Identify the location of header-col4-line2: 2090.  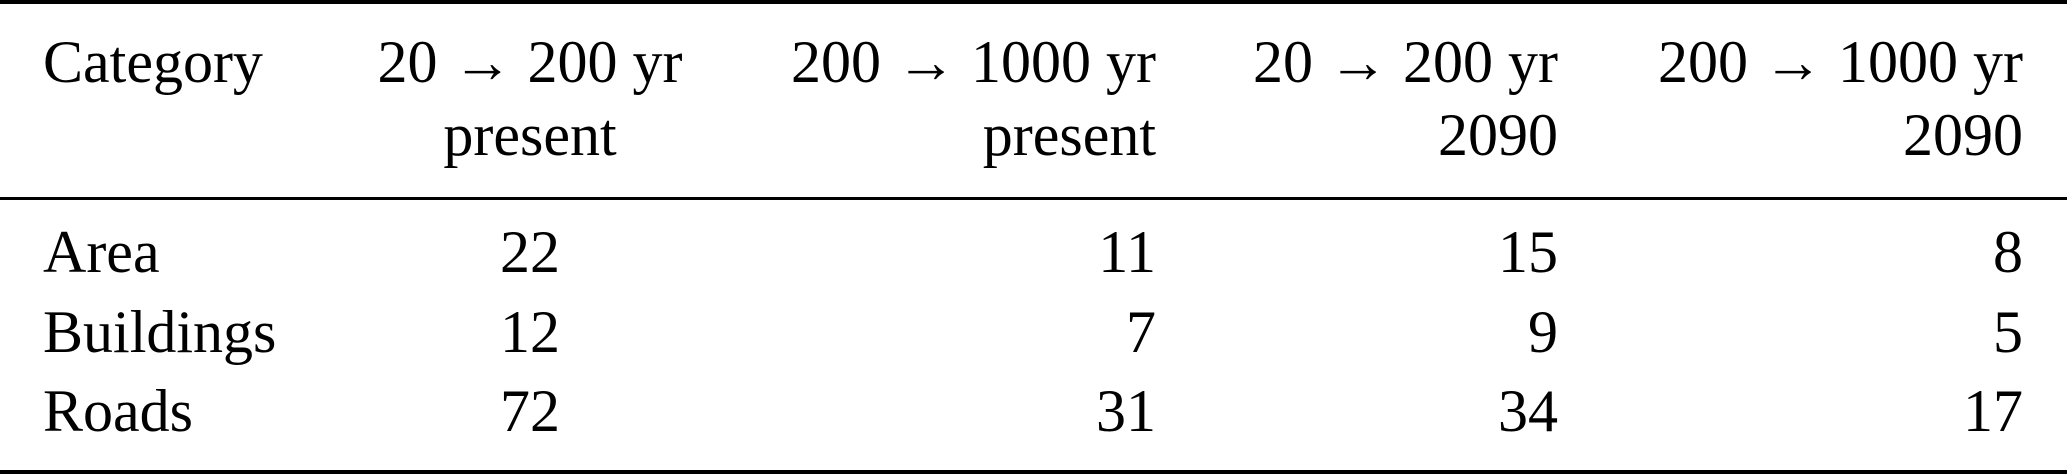
(1963, 135).